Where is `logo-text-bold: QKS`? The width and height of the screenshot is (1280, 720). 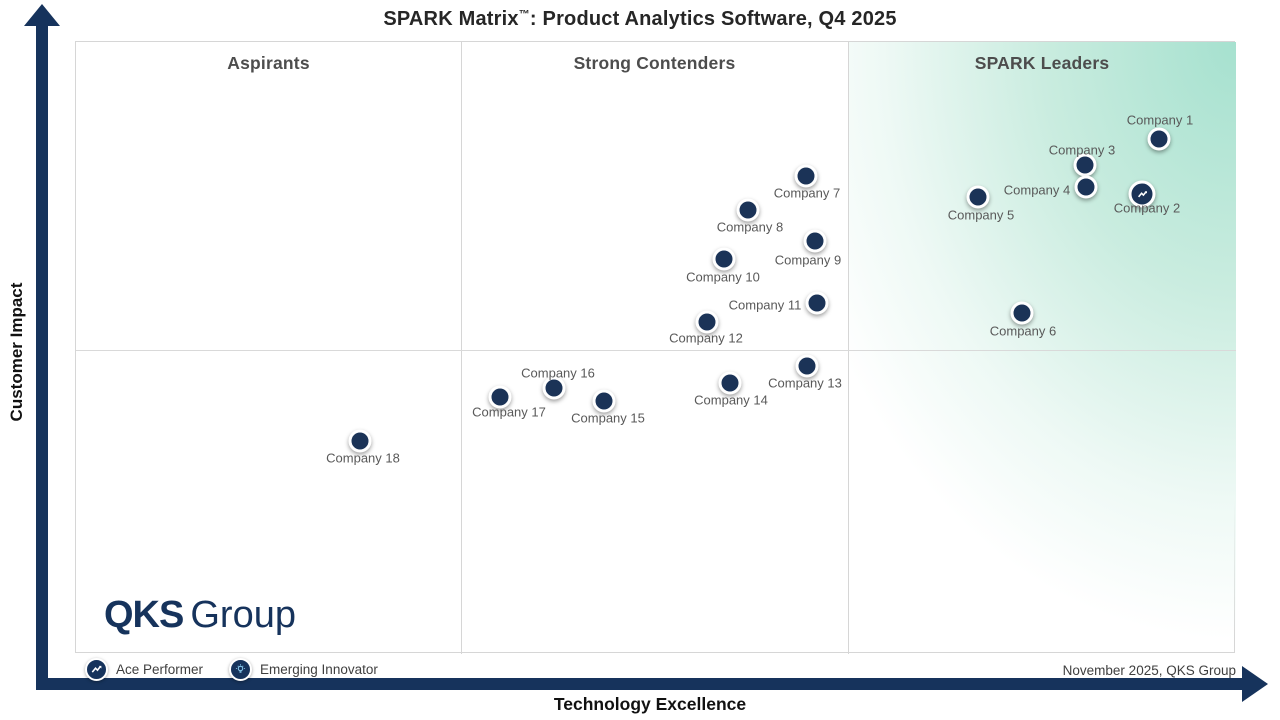
logo-text-bold: QKS is located at coordinates (144, 615).